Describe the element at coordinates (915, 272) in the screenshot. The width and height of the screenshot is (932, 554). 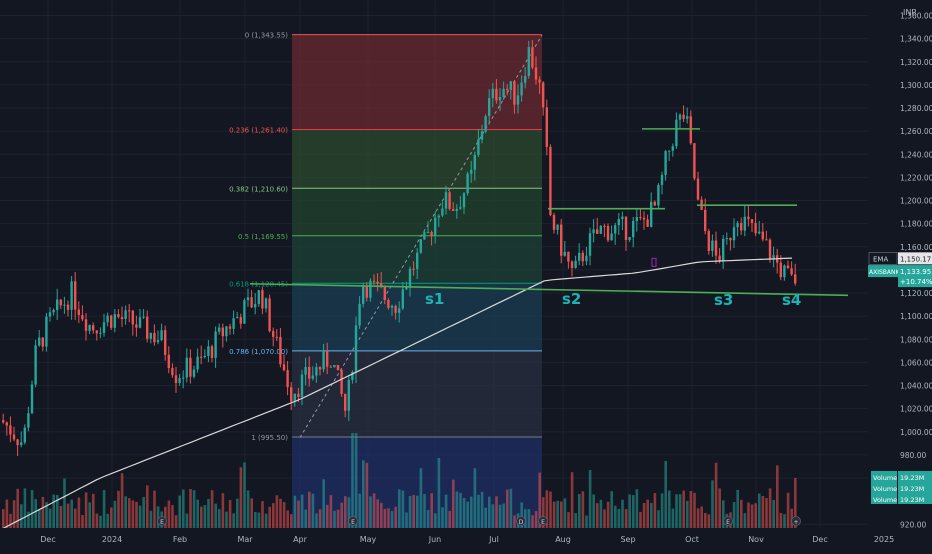
I see `last-price-text: 1,133.95` at that location.